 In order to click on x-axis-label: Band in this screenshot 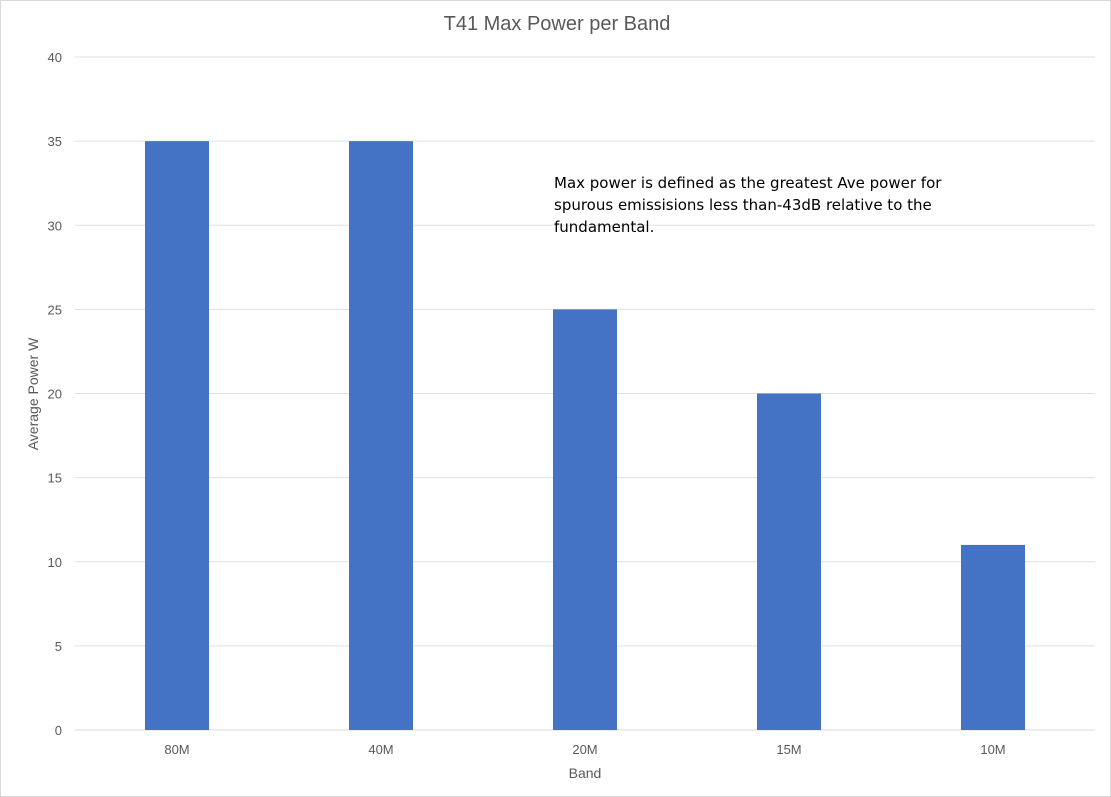, I will do `click(585, 773)`.